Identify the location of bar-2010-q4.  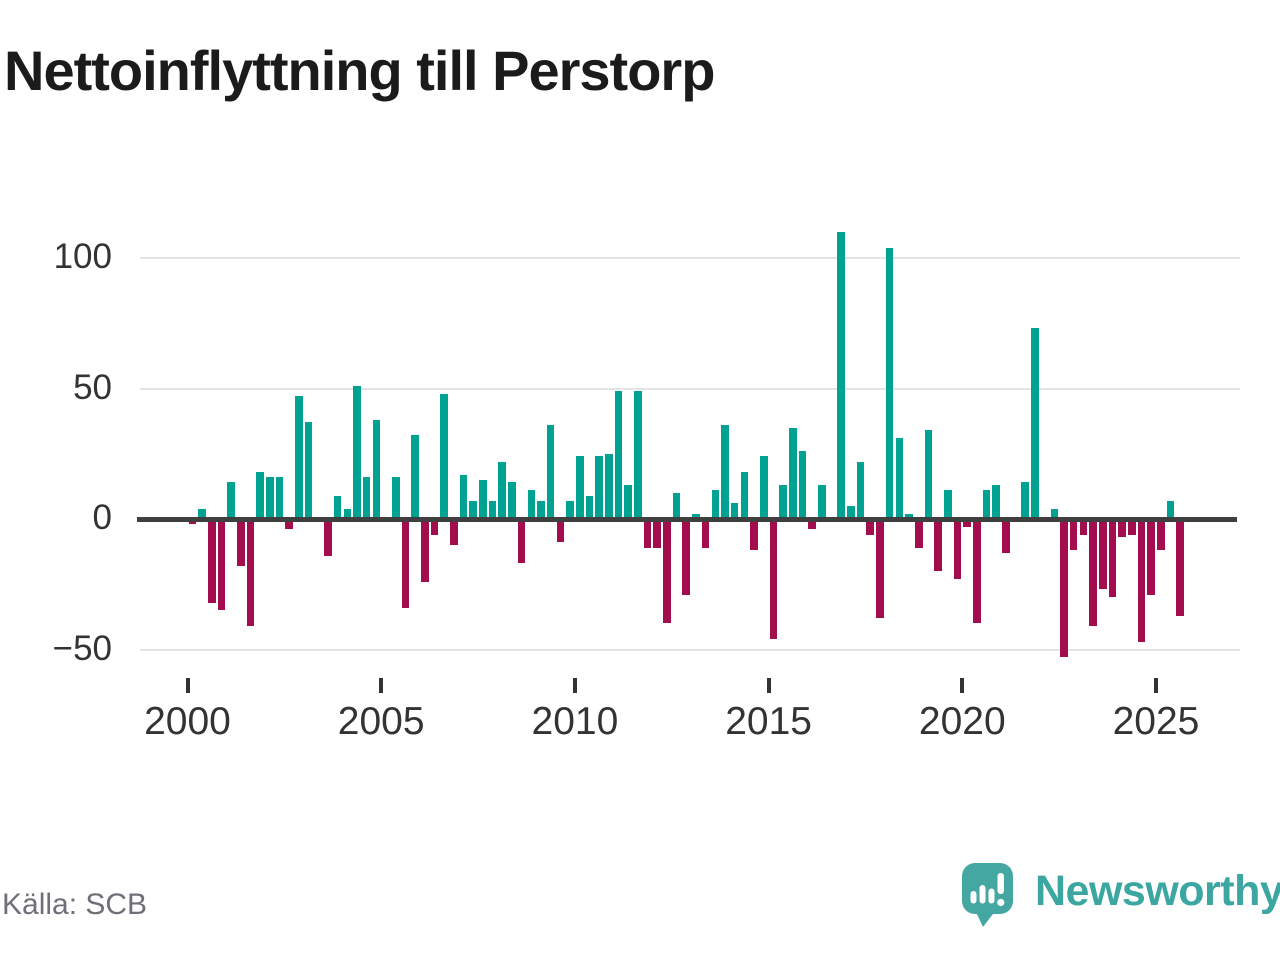
(608, 486).